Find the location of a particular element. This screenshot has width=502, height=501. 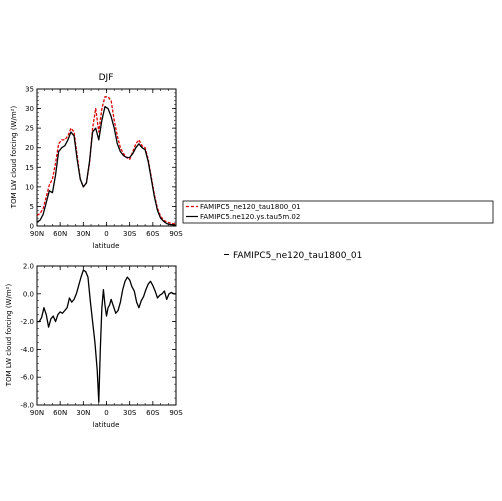

bottom-y-tick-labels: -8.0 -6.0 -4.0 -2.0 0.0 2.0 is located at coordinates (27, 336).